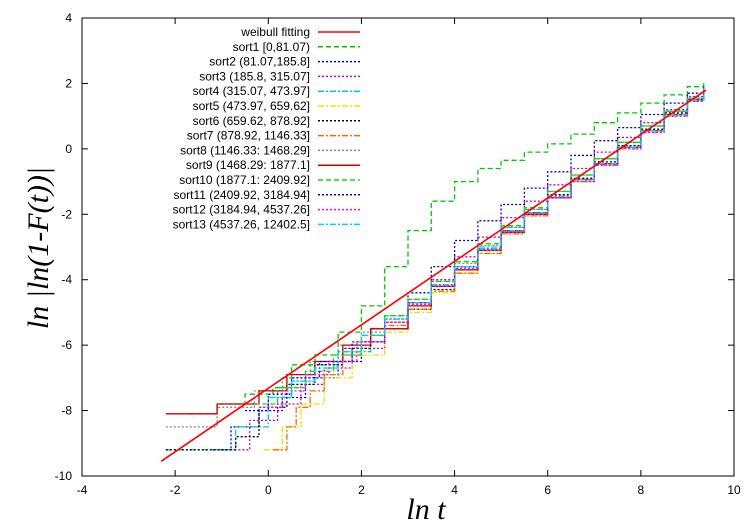 Image resolution: width=747 pixels, height=523 pixels. What do you see at coordinates (254, 76) in the screenshot?
I see `legend-label-3: sort3 (185.8, 315.07]` at bounding box center [254, 76].